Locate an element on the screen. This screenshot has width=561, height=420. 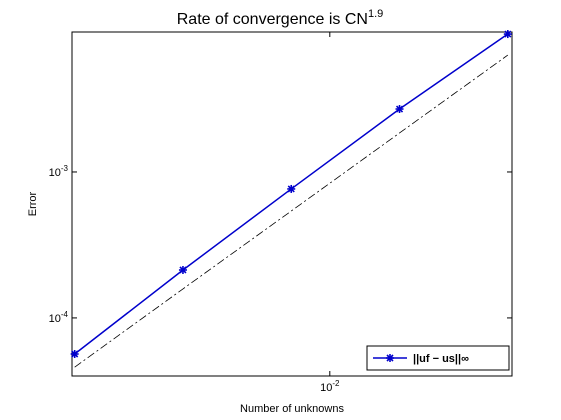
y-tick-label: 10⁻⁴ is located at coordinates (59, 317).